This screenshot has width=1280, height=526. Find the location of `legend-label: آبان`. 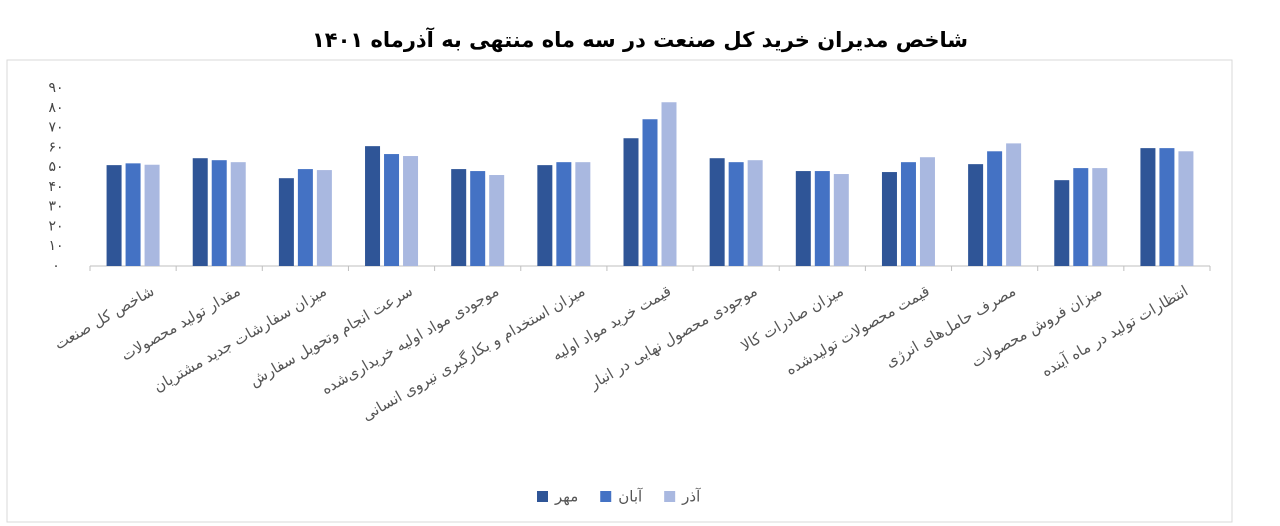

legend-label: آبان is located at coordinates (630, 497).